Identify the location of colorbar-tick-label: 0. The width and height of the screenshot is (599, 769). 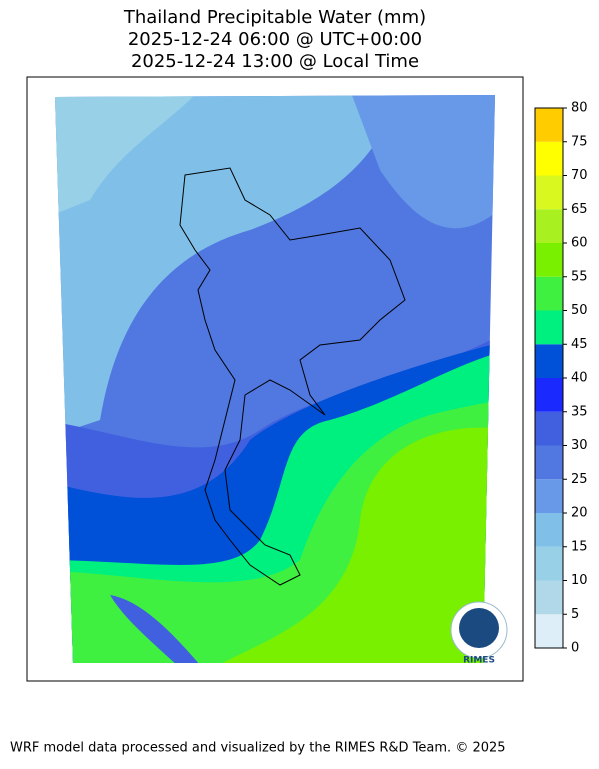
(575, 648).